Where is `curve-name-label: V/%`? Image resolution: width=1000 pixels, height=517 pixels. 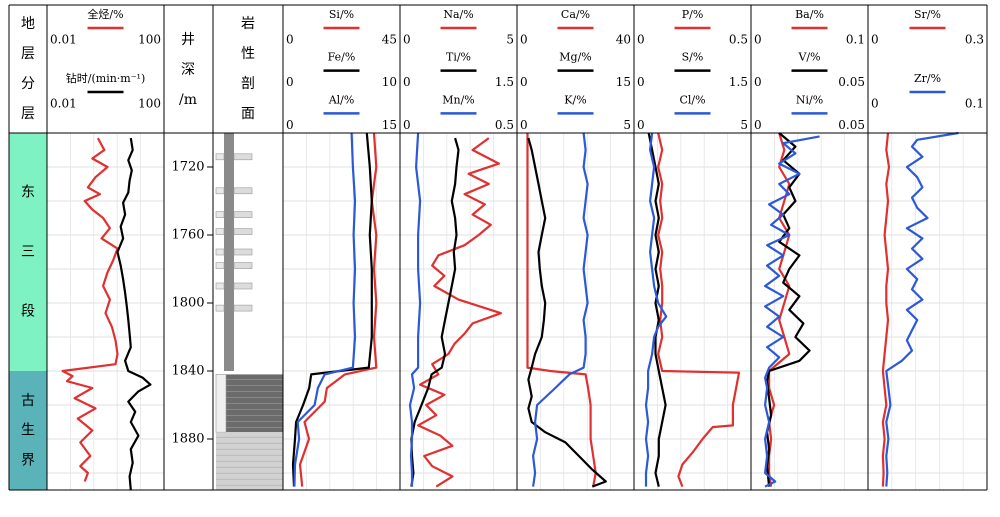
curve-name-label: V/% is located at coordinates (808, 57).